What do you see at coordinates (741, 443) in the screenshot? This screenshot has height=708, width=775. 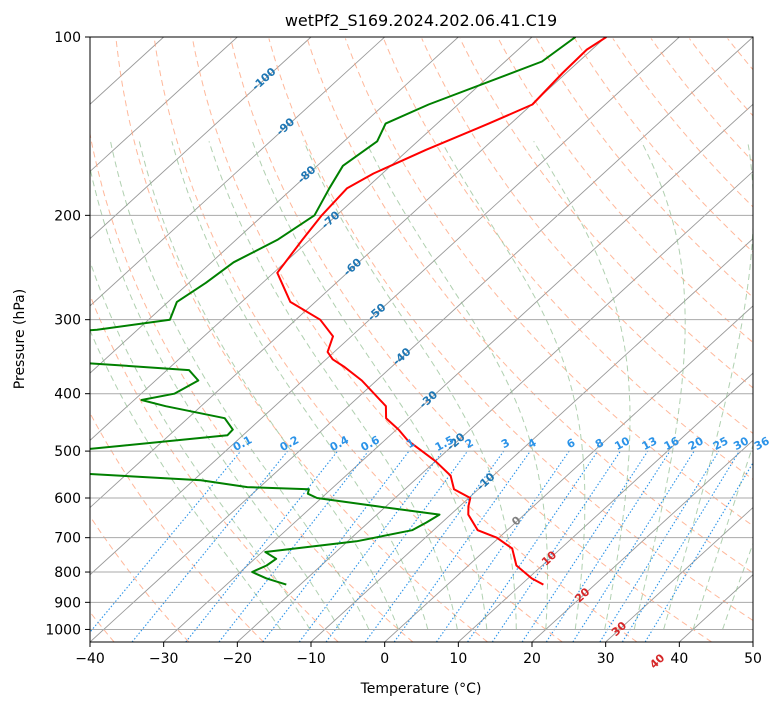 I see `mixing-ratio-label: 30` at bounding box center [741, 443].